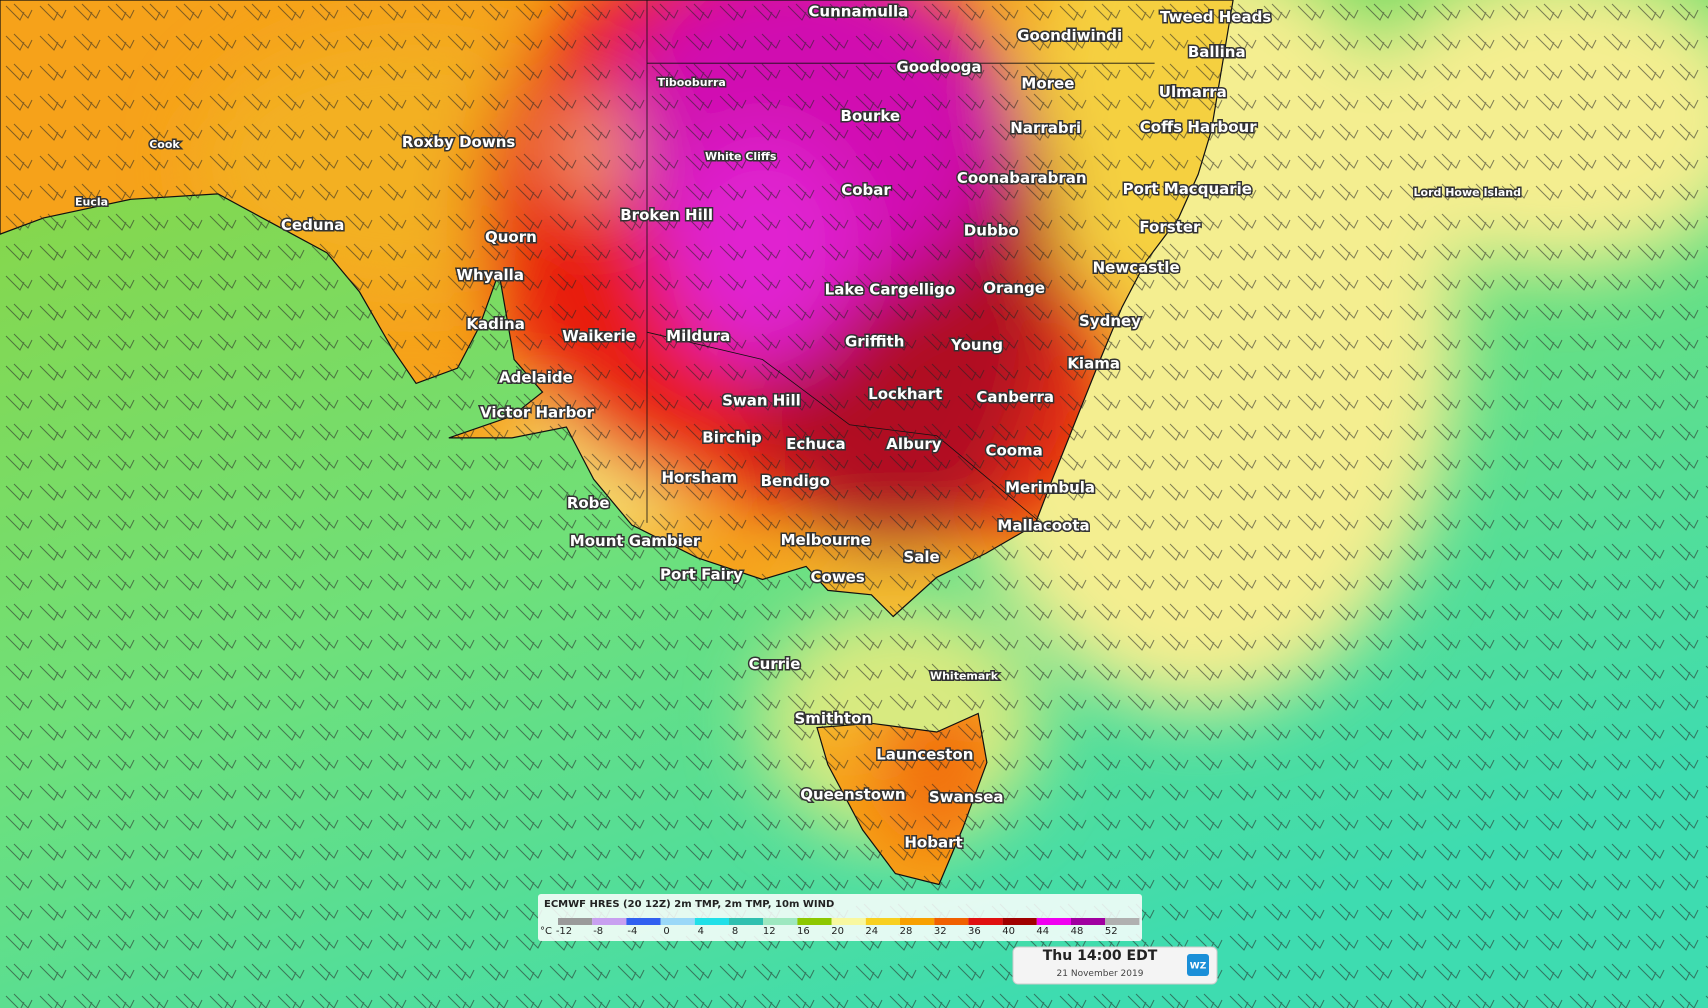 This screenshot has width=1708, height=1008. Describe the element at coordinates (698, 336) in the screenshot. I see `place-label: Mildura` at that location.